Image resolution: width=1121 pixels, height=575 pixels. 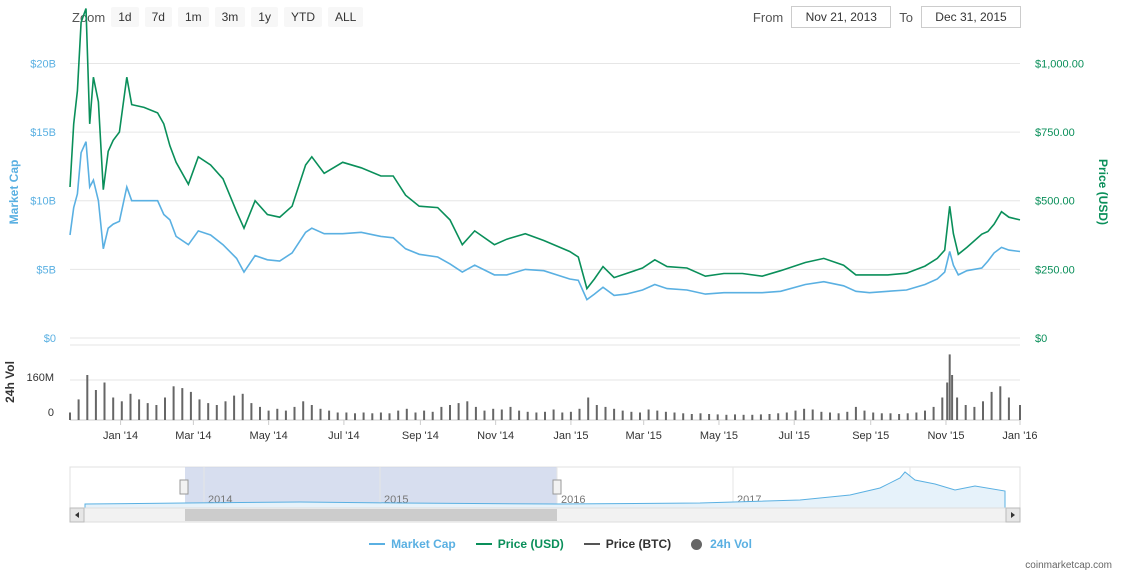 I want to click on date-axis-tick: Jul '15, so click(x=793, y=436).